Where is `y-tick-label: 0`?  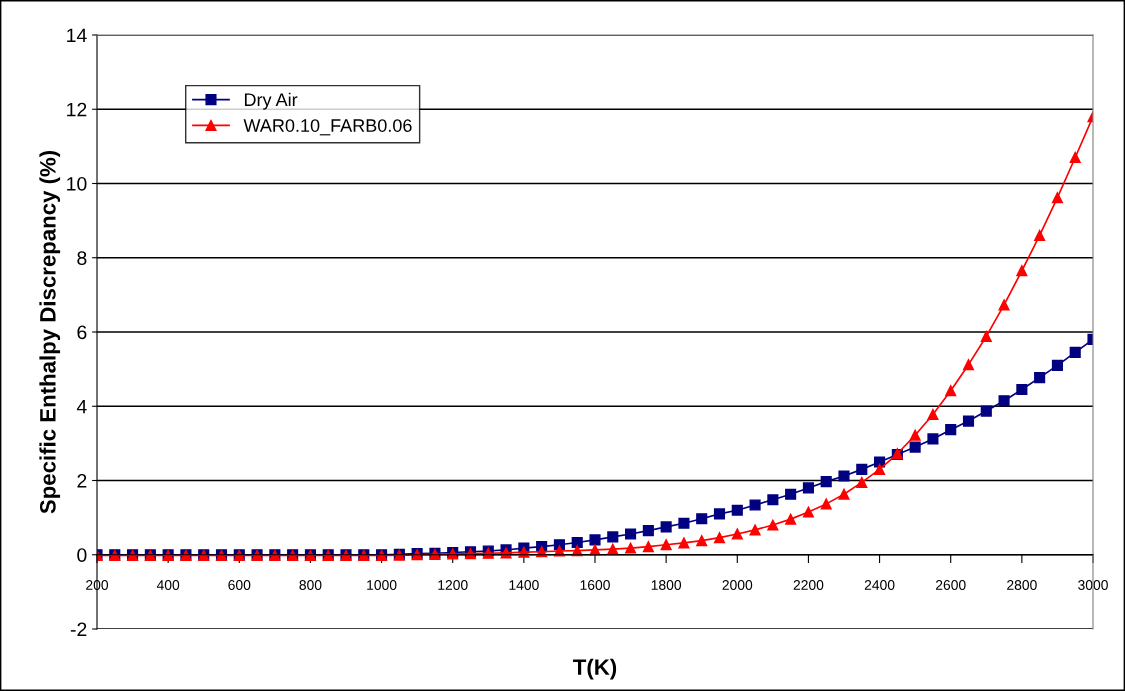
y-tick-label: 0 is located at coordinates (82, 555).